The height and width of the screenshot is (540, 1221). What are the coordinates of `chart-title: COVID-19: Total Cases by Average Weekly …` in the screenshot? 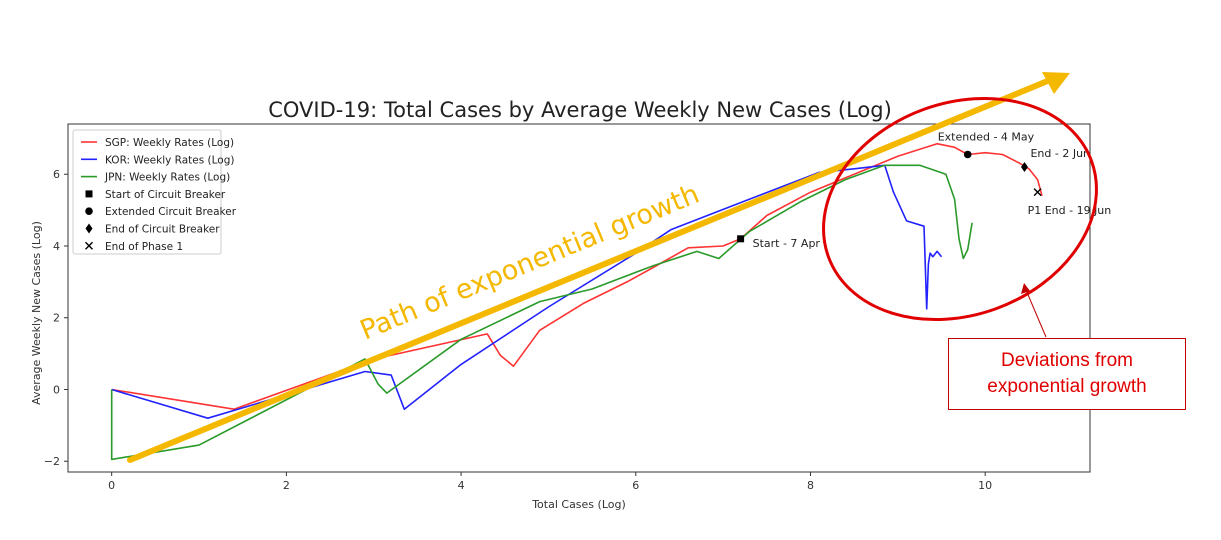 It's located at (580, 110).